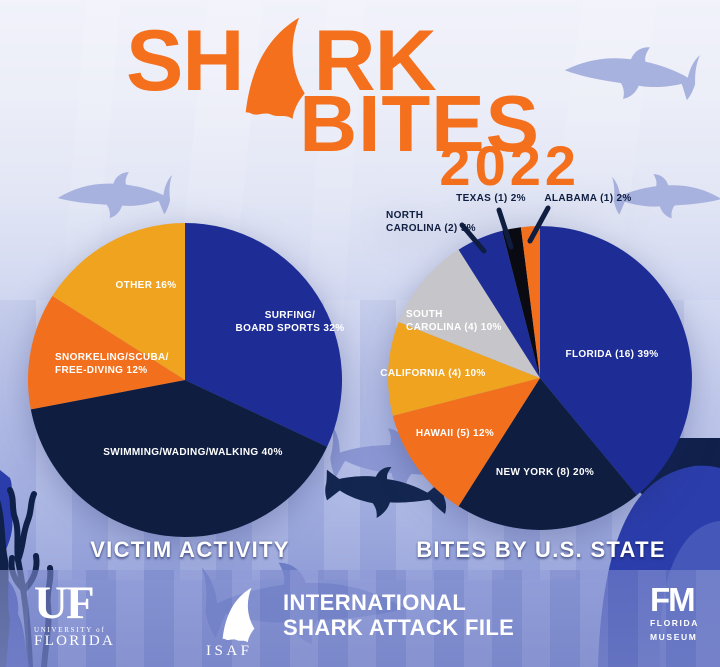  I want to click on isaf-logo: ISAF, so click(237, 623).